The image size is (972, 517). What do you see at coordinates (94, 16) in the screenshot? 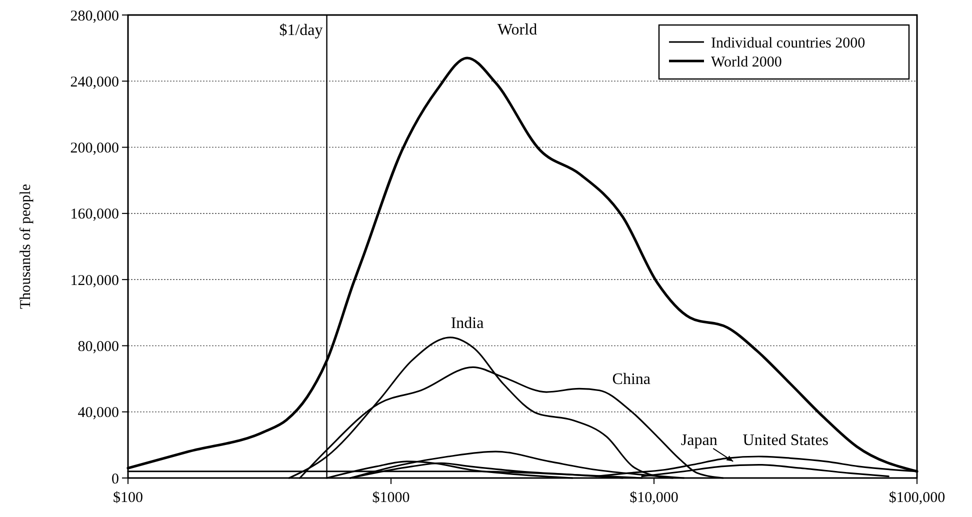
I see `y-tick-label: 280,000` at bounding box center [94, 16].